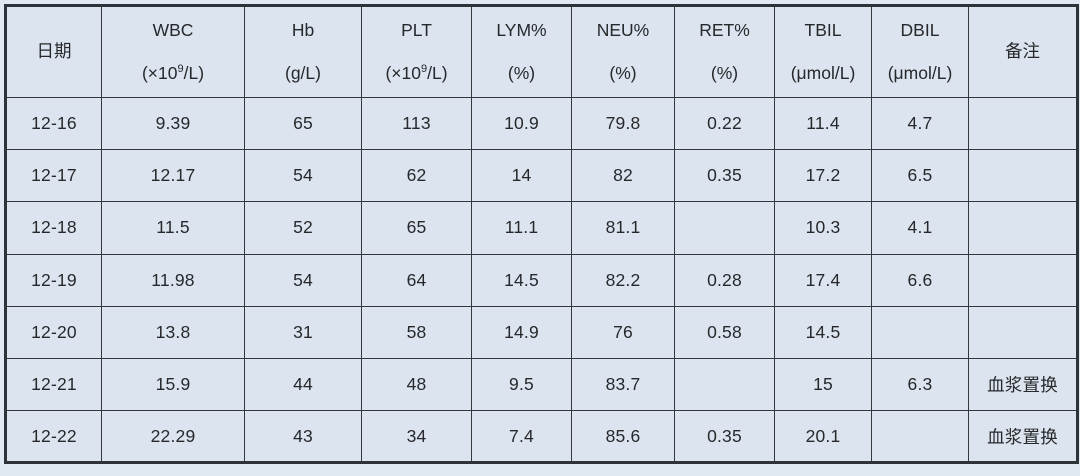 This screenshot has width=1080, height=476. What do you see at coordinates (173, 332) in the screenshot?
I see `cell-wbc: 13.8` at bounding box center [173, 332].